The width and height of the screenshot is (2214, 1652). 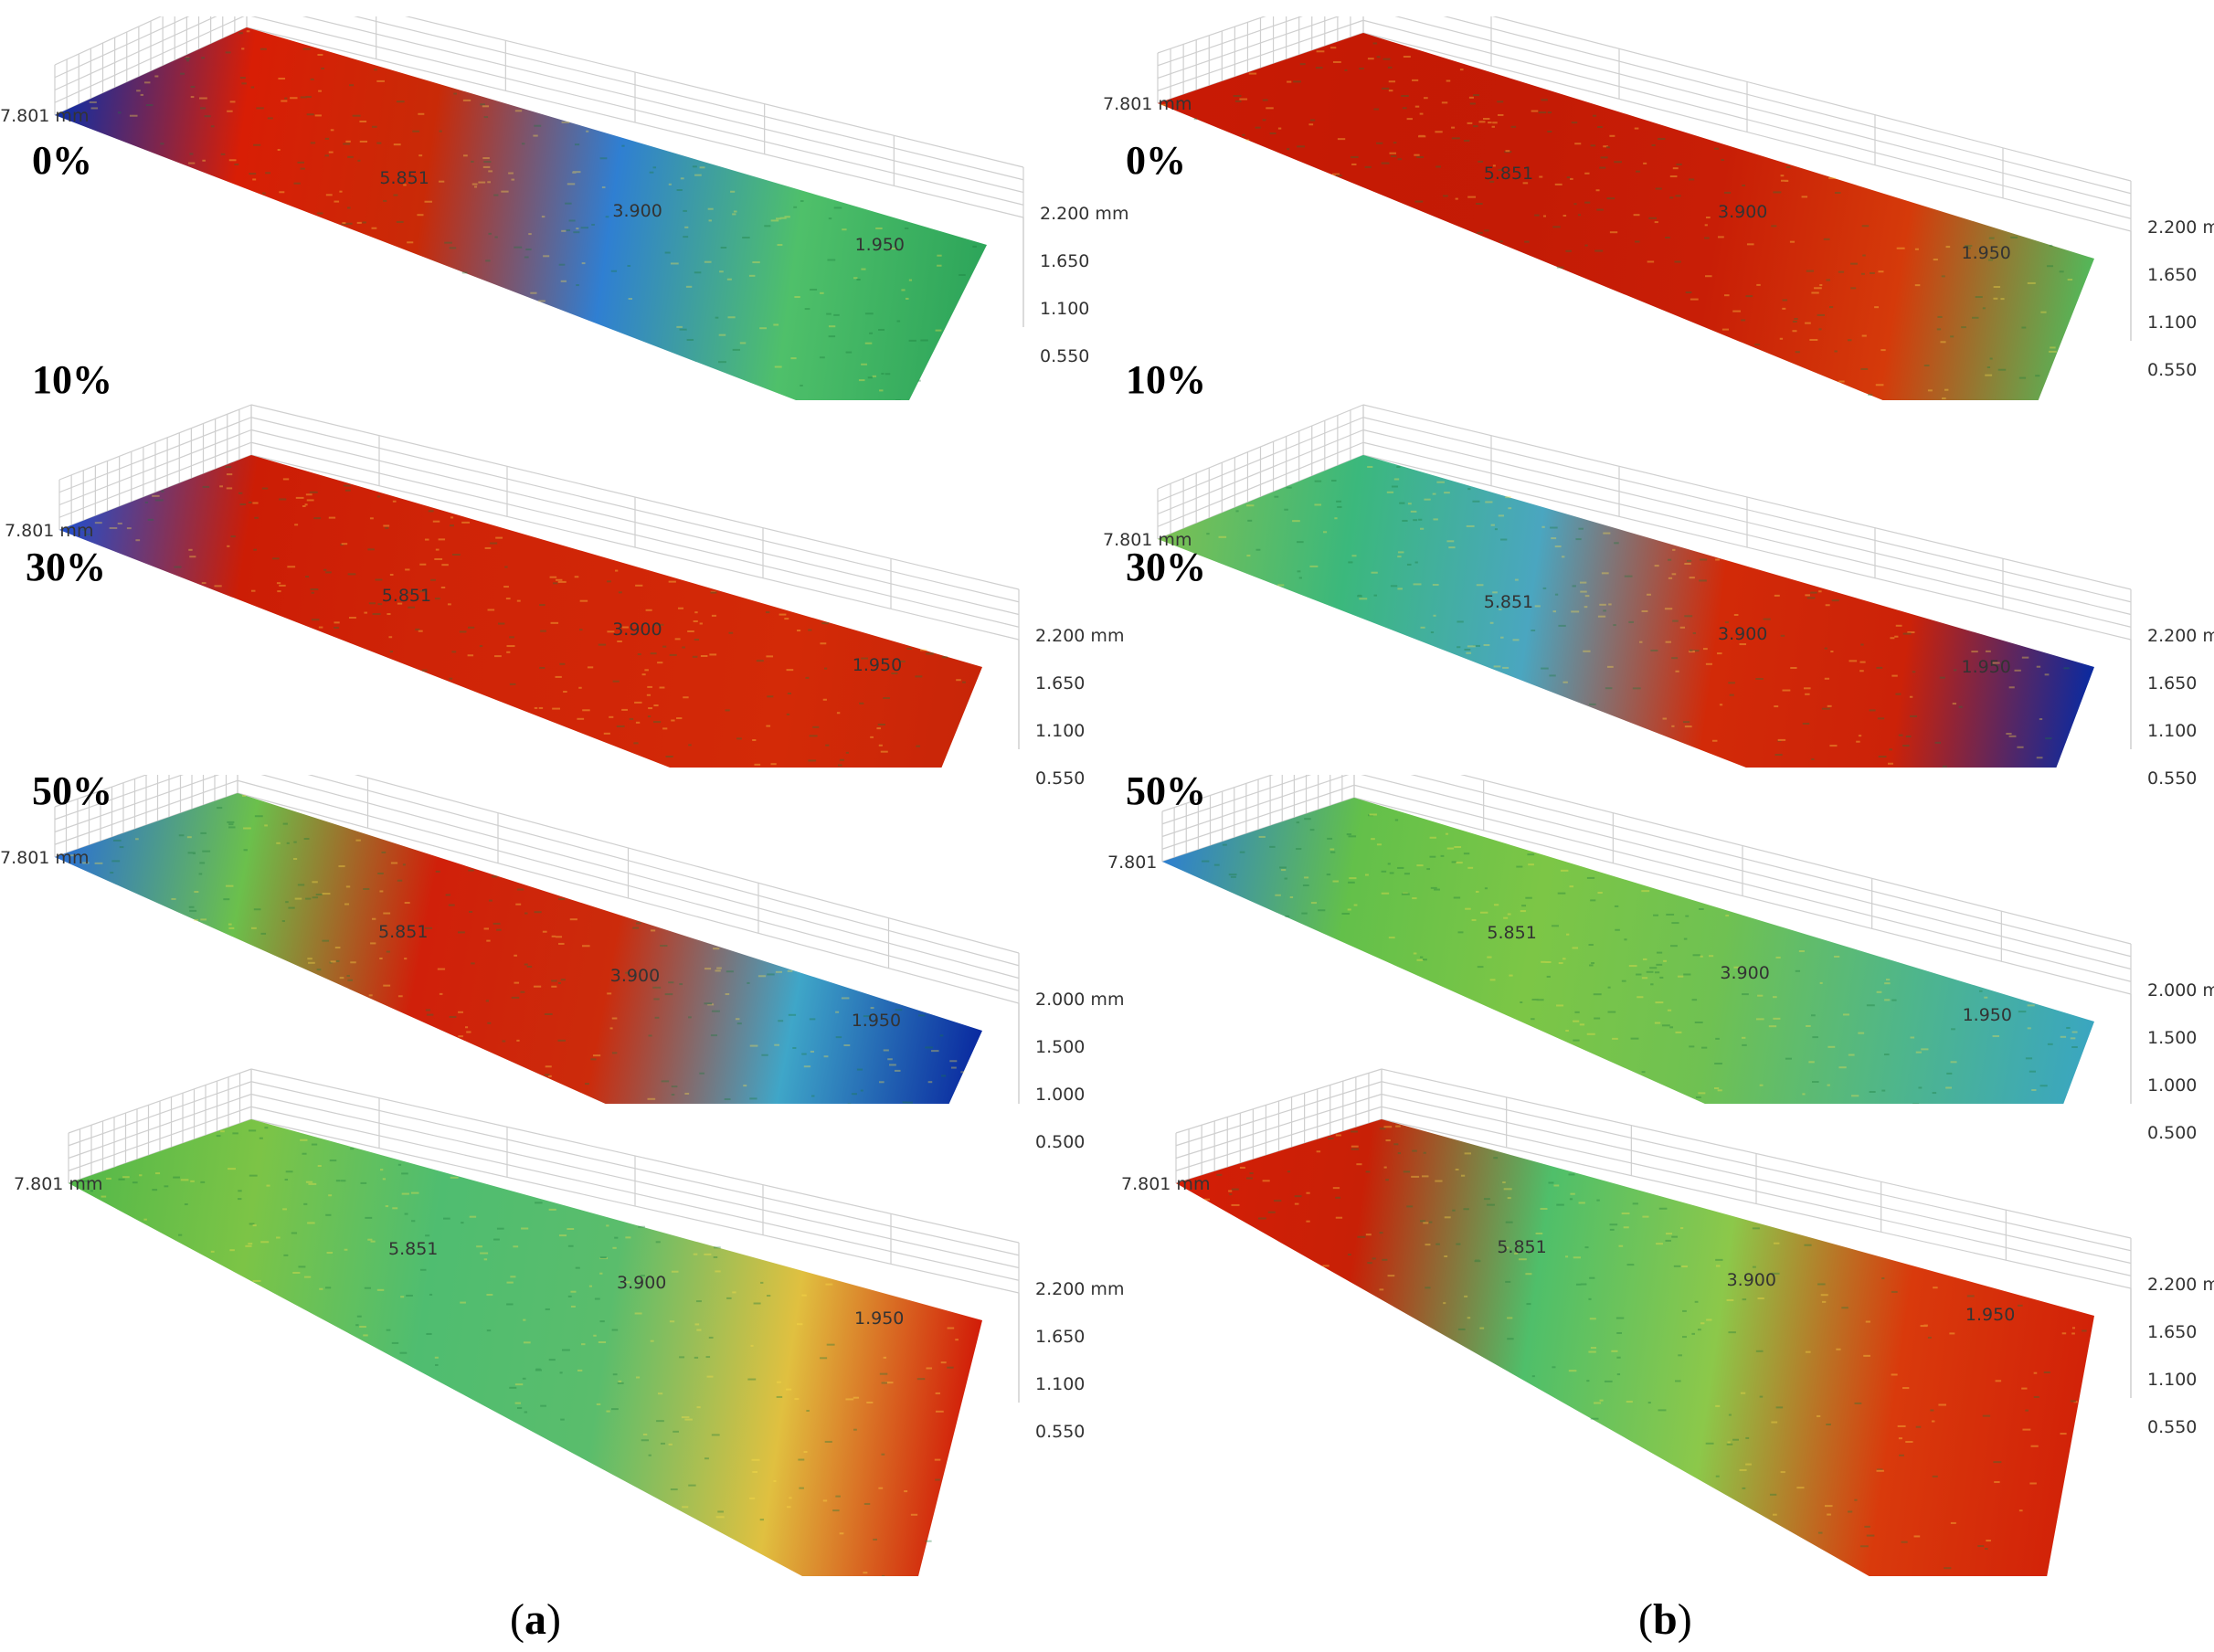 What do you see at coordinates (1080, 1000) in the screenshot?
I see `z-tick-label: 2.000 mm` at bounding box center [1080, 1000].